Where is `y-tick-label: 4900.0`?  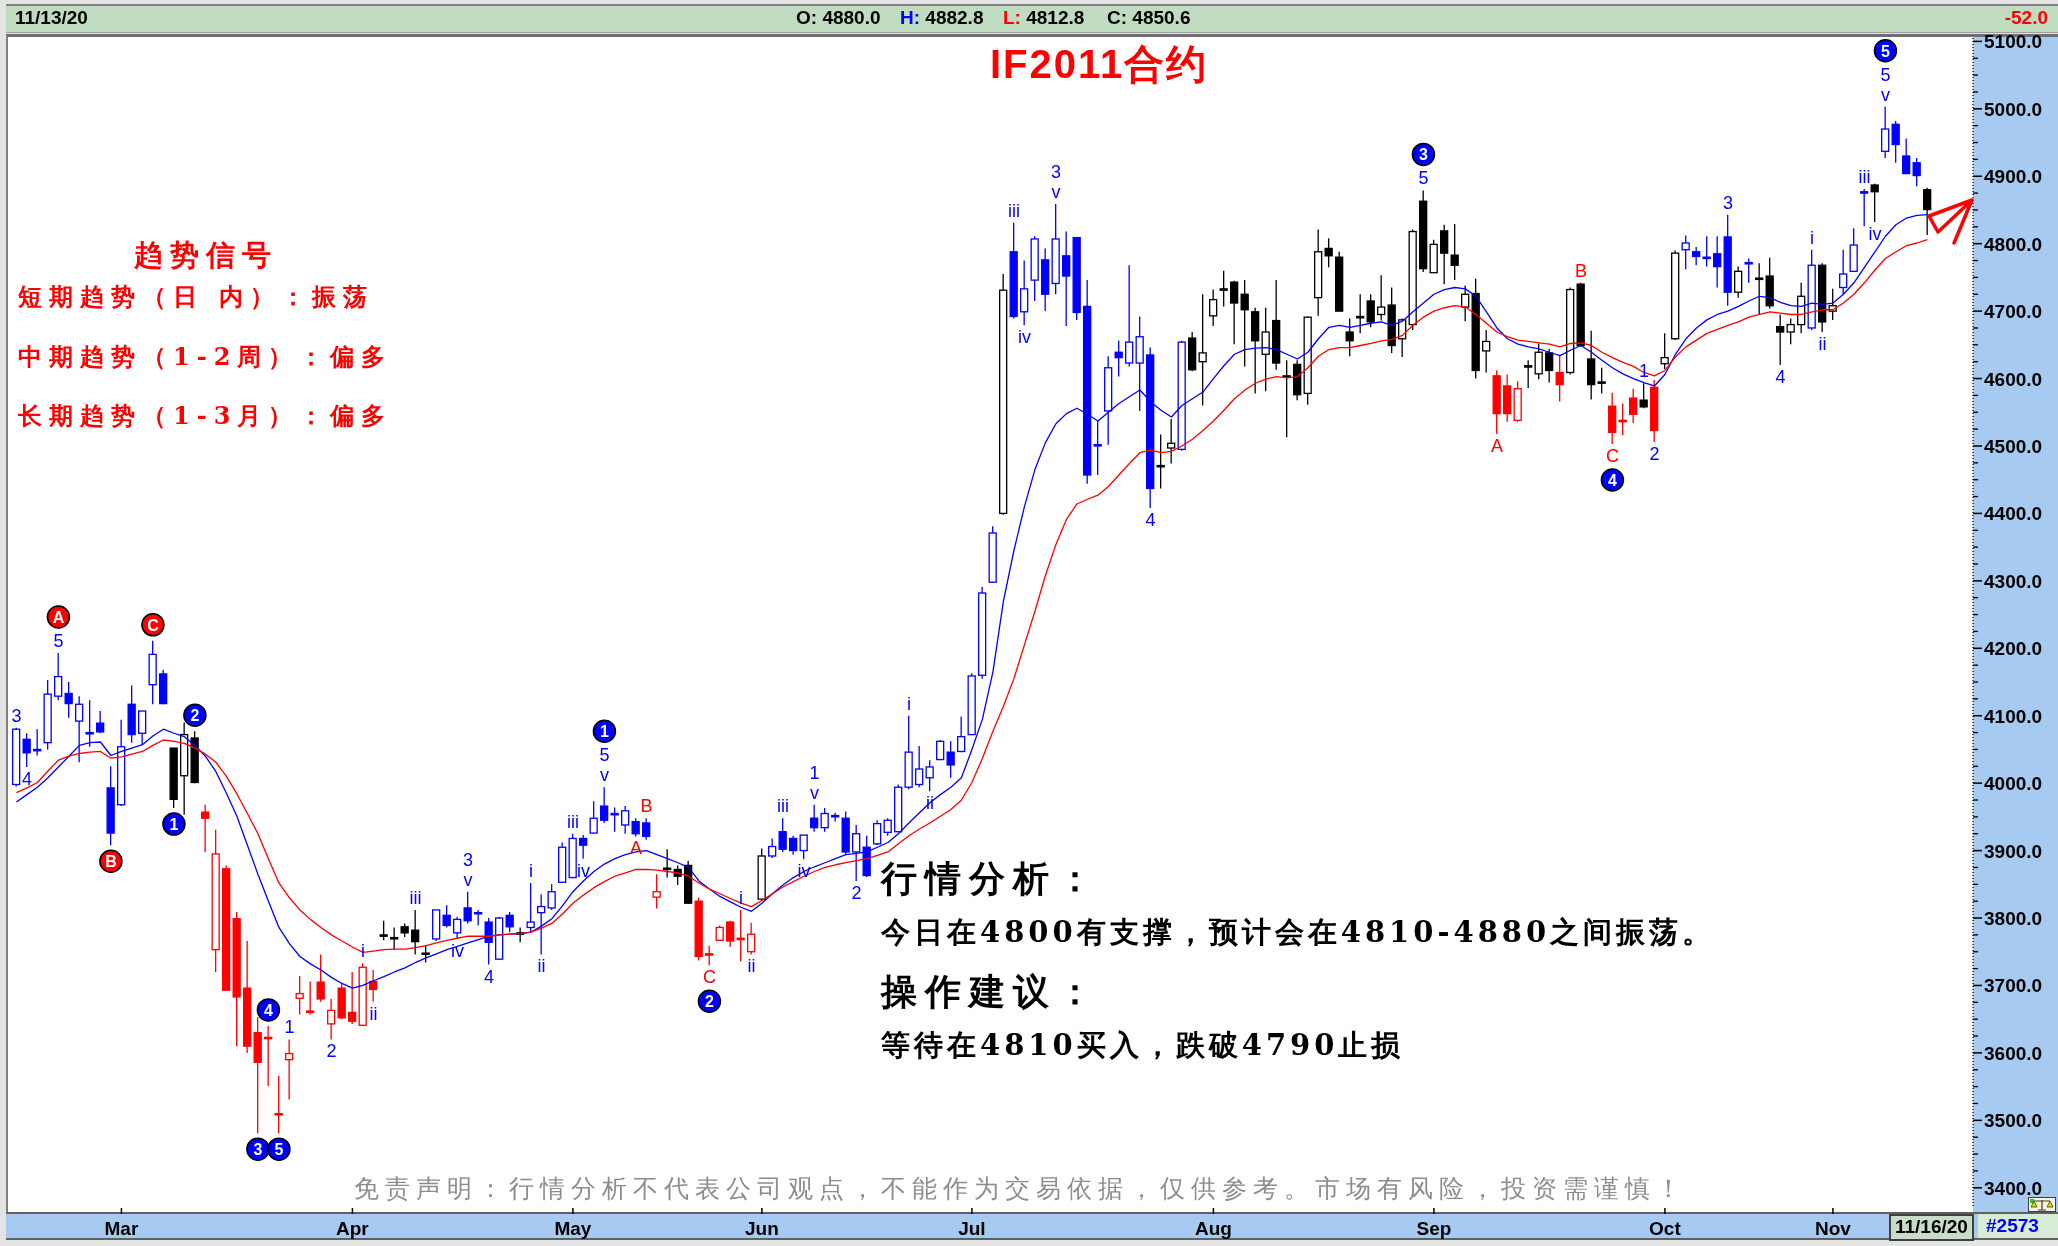 y-tick-label: 4900.0 is located at coordinates (2013, 176).